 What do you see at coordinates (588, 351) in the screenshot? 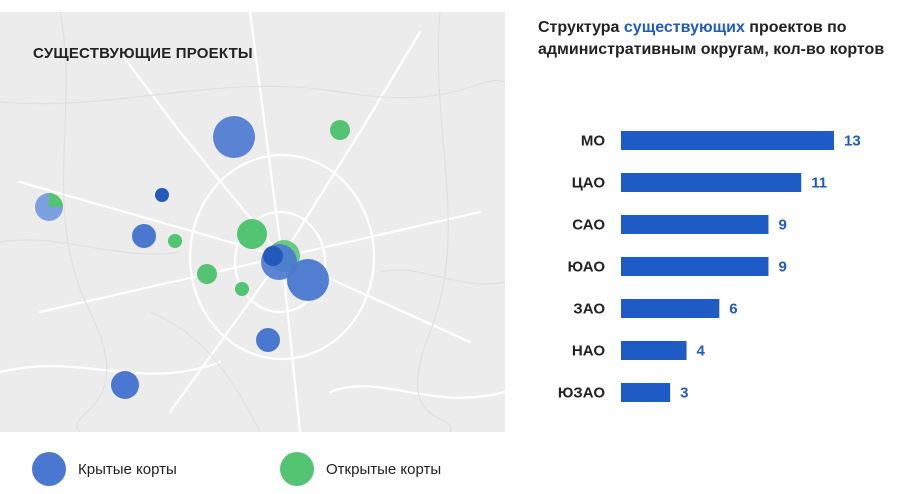
I see `category-label: НАО` at bounding box center [588, 351].